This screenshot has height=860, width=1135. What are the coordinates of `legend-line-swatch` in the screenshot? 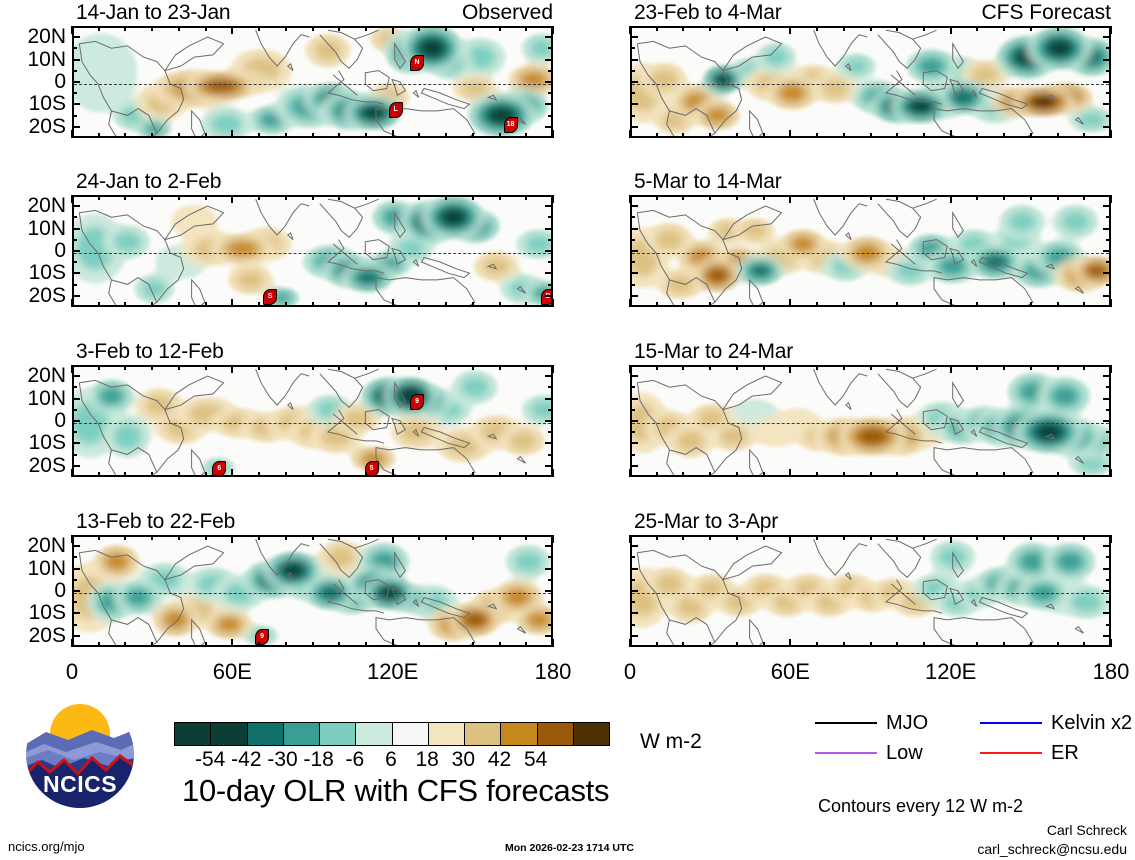 It's located at (846, 753).